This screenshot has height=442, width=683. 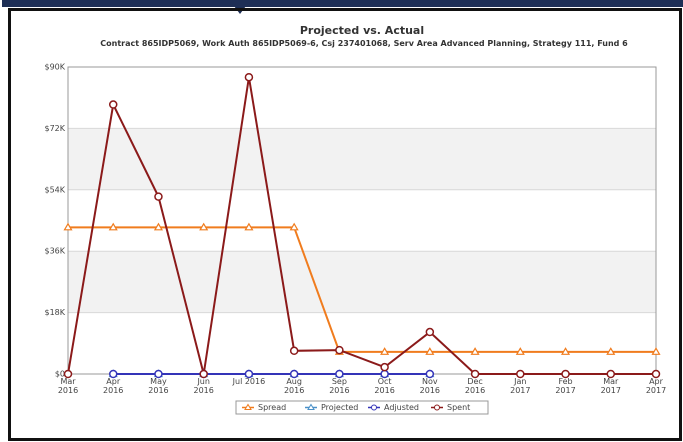 What do you see at coordinates (458, 407) in the screenshot?
I see `legend-label: Spent` at bounding box center [458, 407].